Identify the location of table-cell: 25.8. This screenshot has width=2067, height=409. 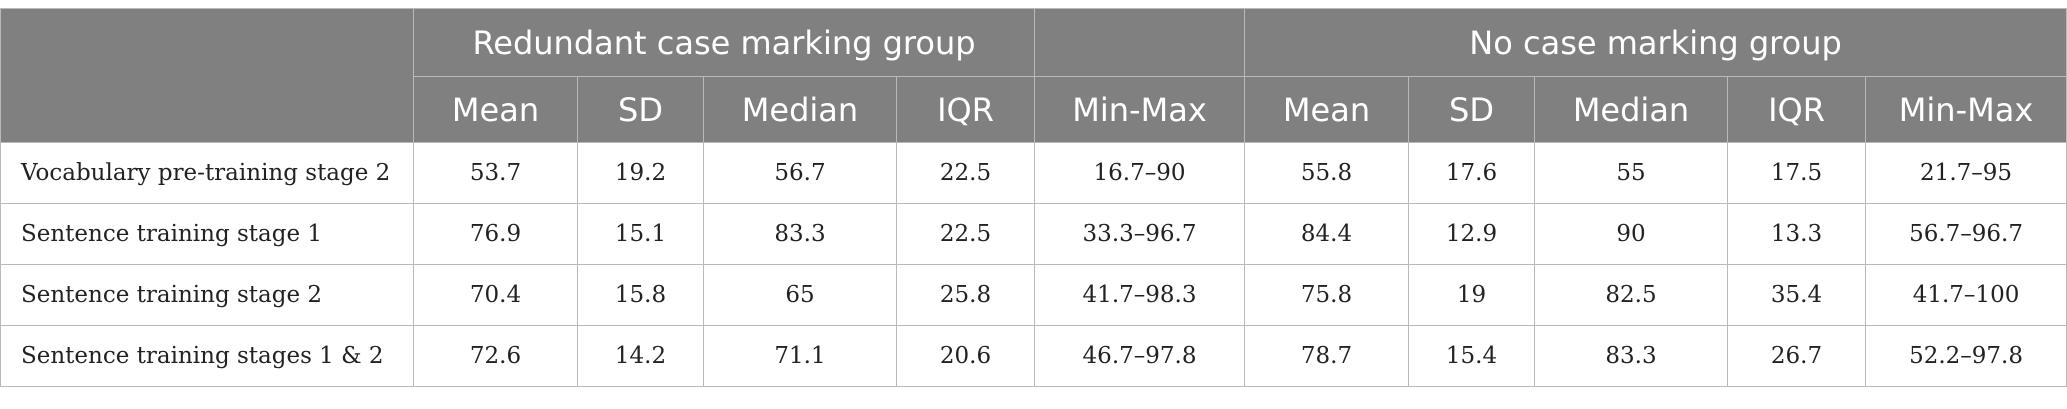
(965, 295).